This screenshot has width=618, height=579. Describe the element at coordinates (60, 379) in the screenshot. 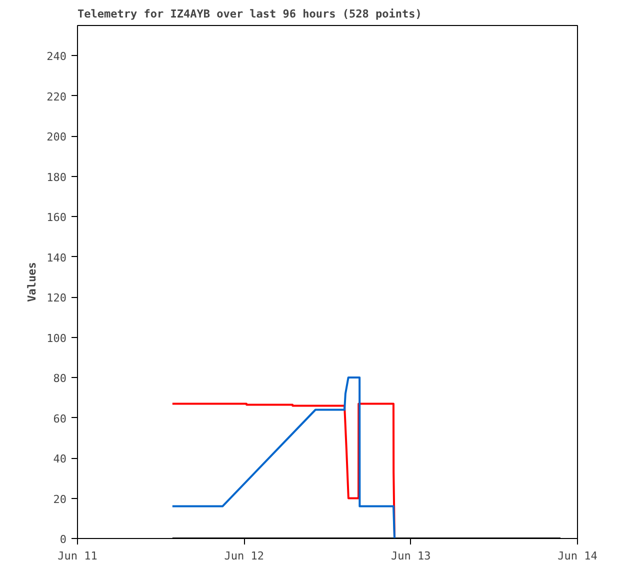

I see `y-tick-label: 80` at that location.